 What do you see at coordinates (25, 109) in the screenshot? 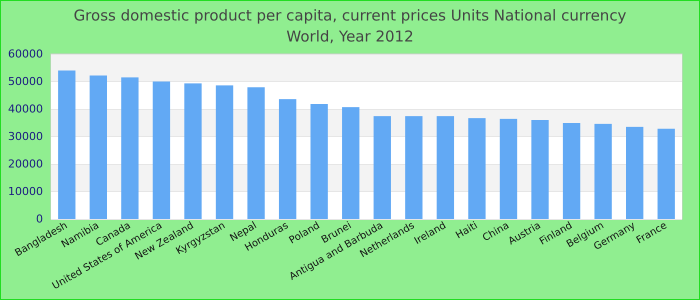
I see `y-tick-label: 40000` at bounding box center [25, 109].